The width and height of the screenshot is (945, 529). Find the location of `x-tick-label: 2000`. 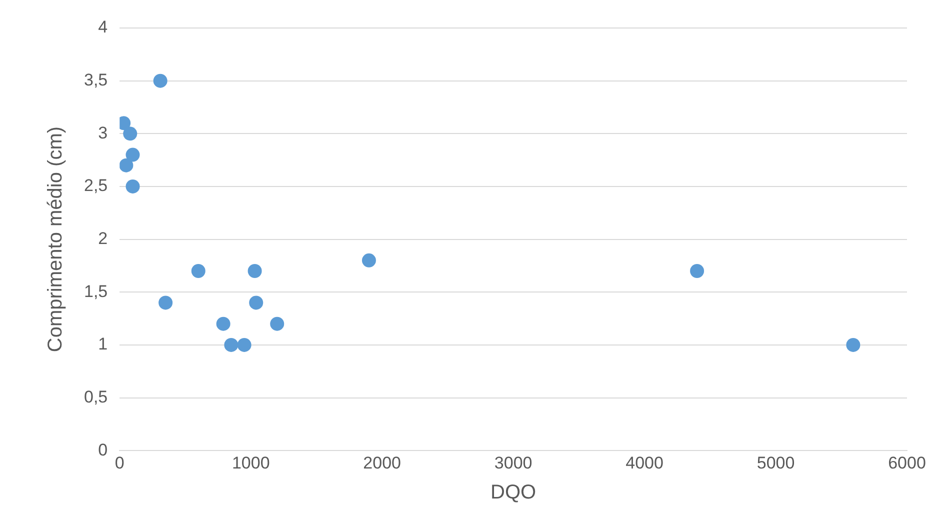

x-tick-label: 2000 is located at coordinates (382, 462).